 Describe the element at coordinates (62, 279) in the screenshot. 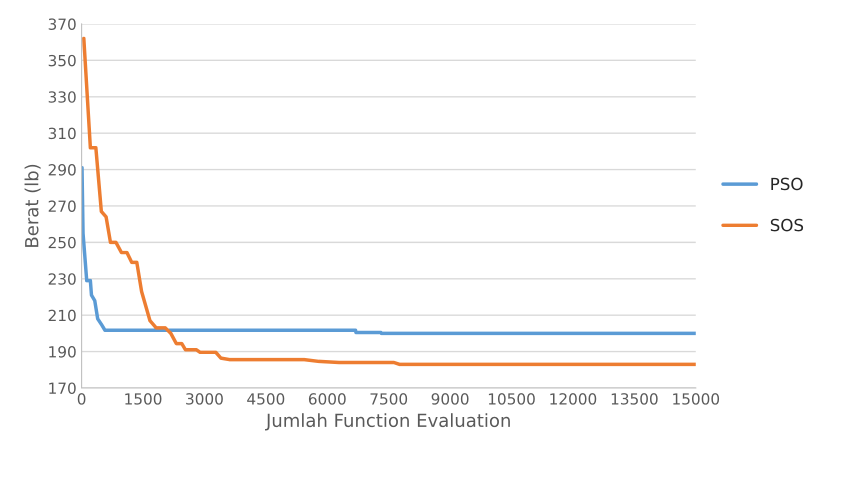

I see `y-tick-label: 230` at that location.